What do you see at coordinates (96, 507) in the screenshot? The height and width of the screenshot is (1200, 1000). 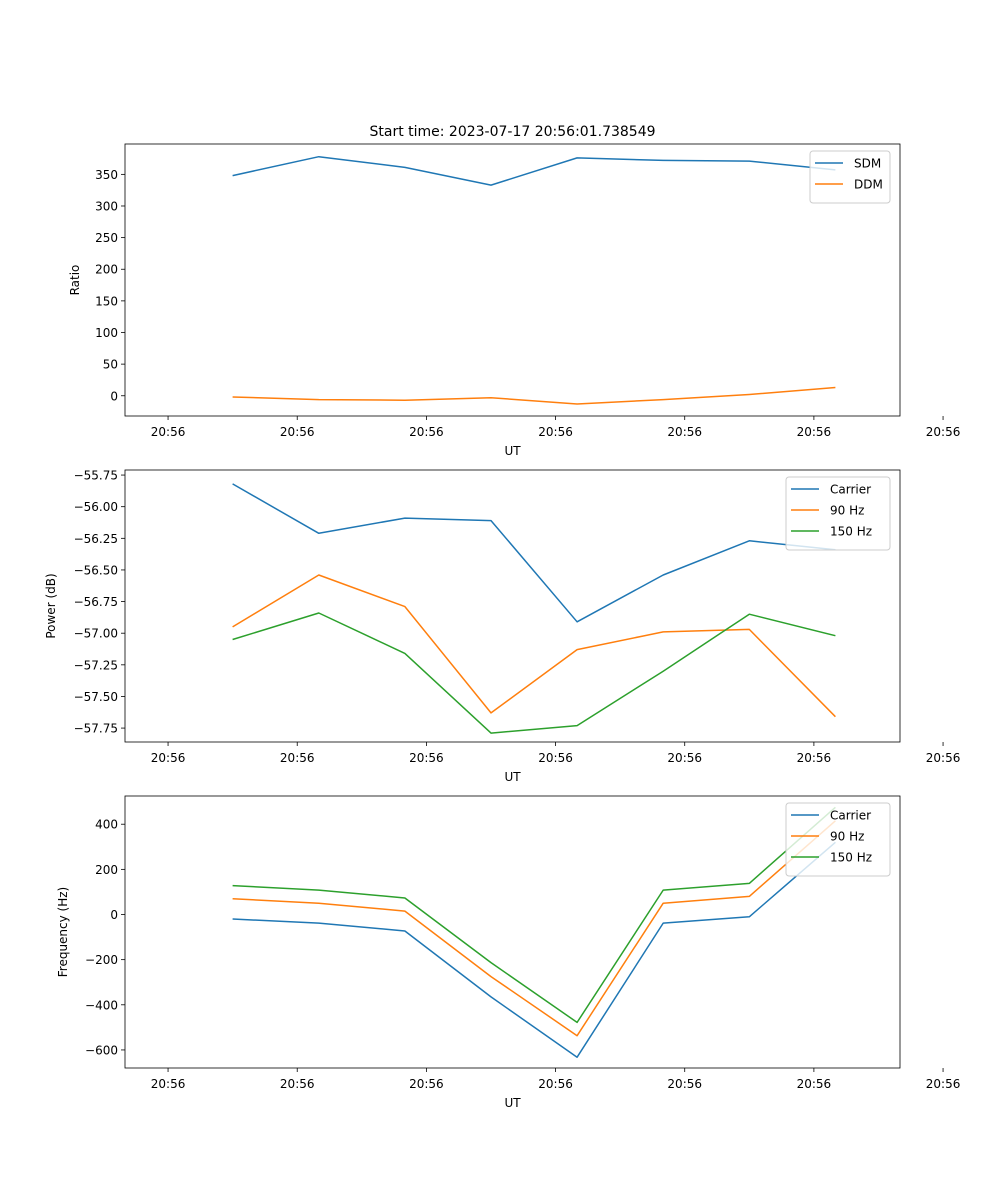 I see `y-tick-label: −56.00` at bounding box center [96, 507].